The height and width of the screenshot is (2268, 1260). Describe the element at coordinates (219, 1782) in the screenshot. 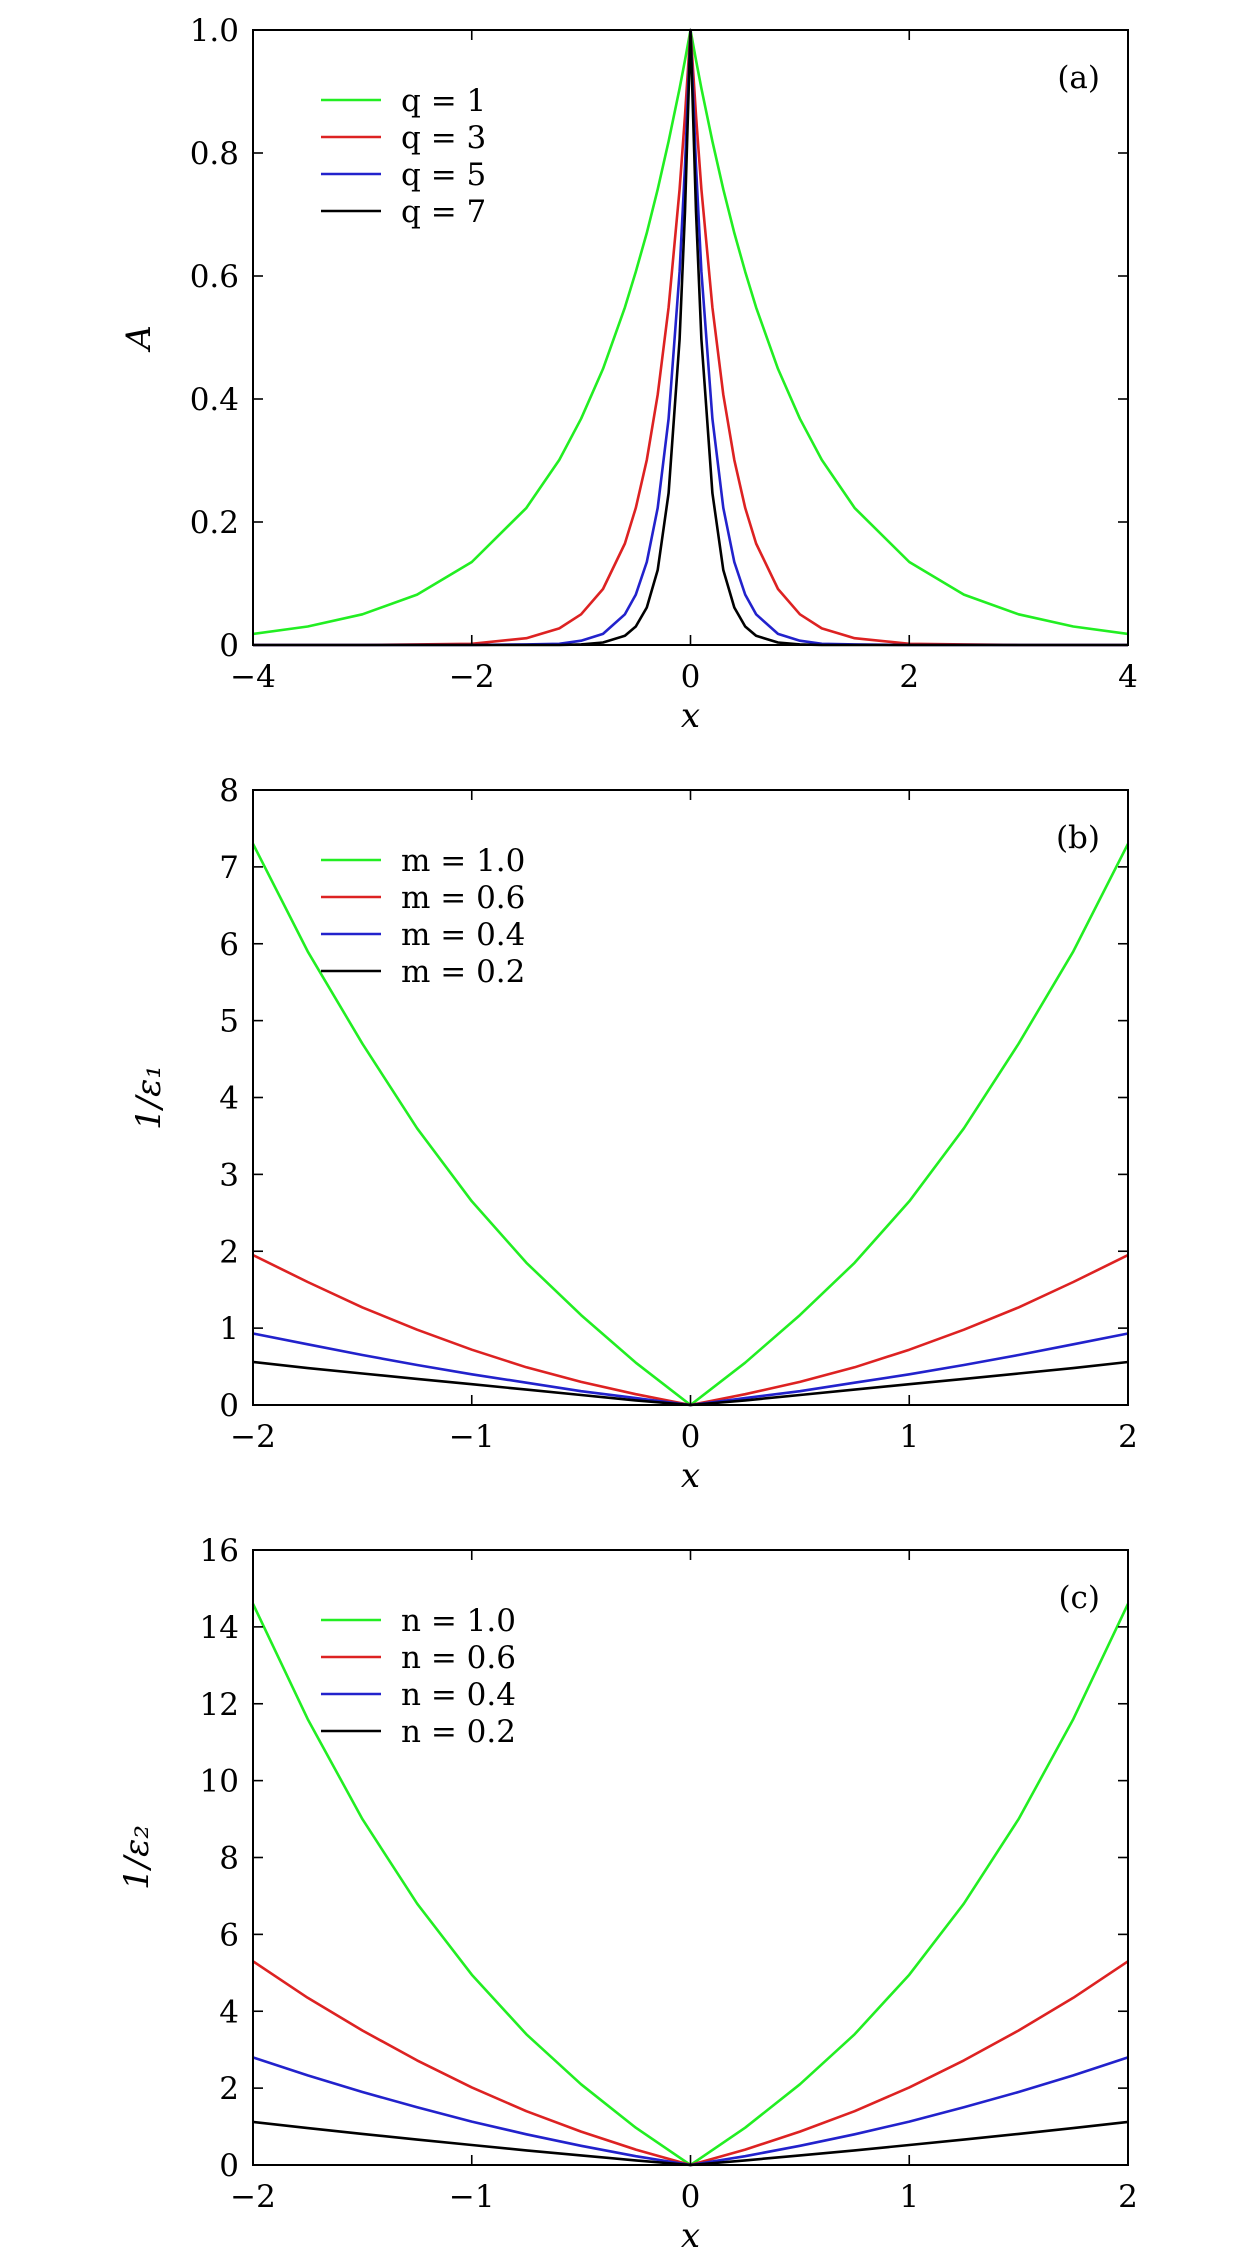

I see `y-tick-label: 10` at that location.